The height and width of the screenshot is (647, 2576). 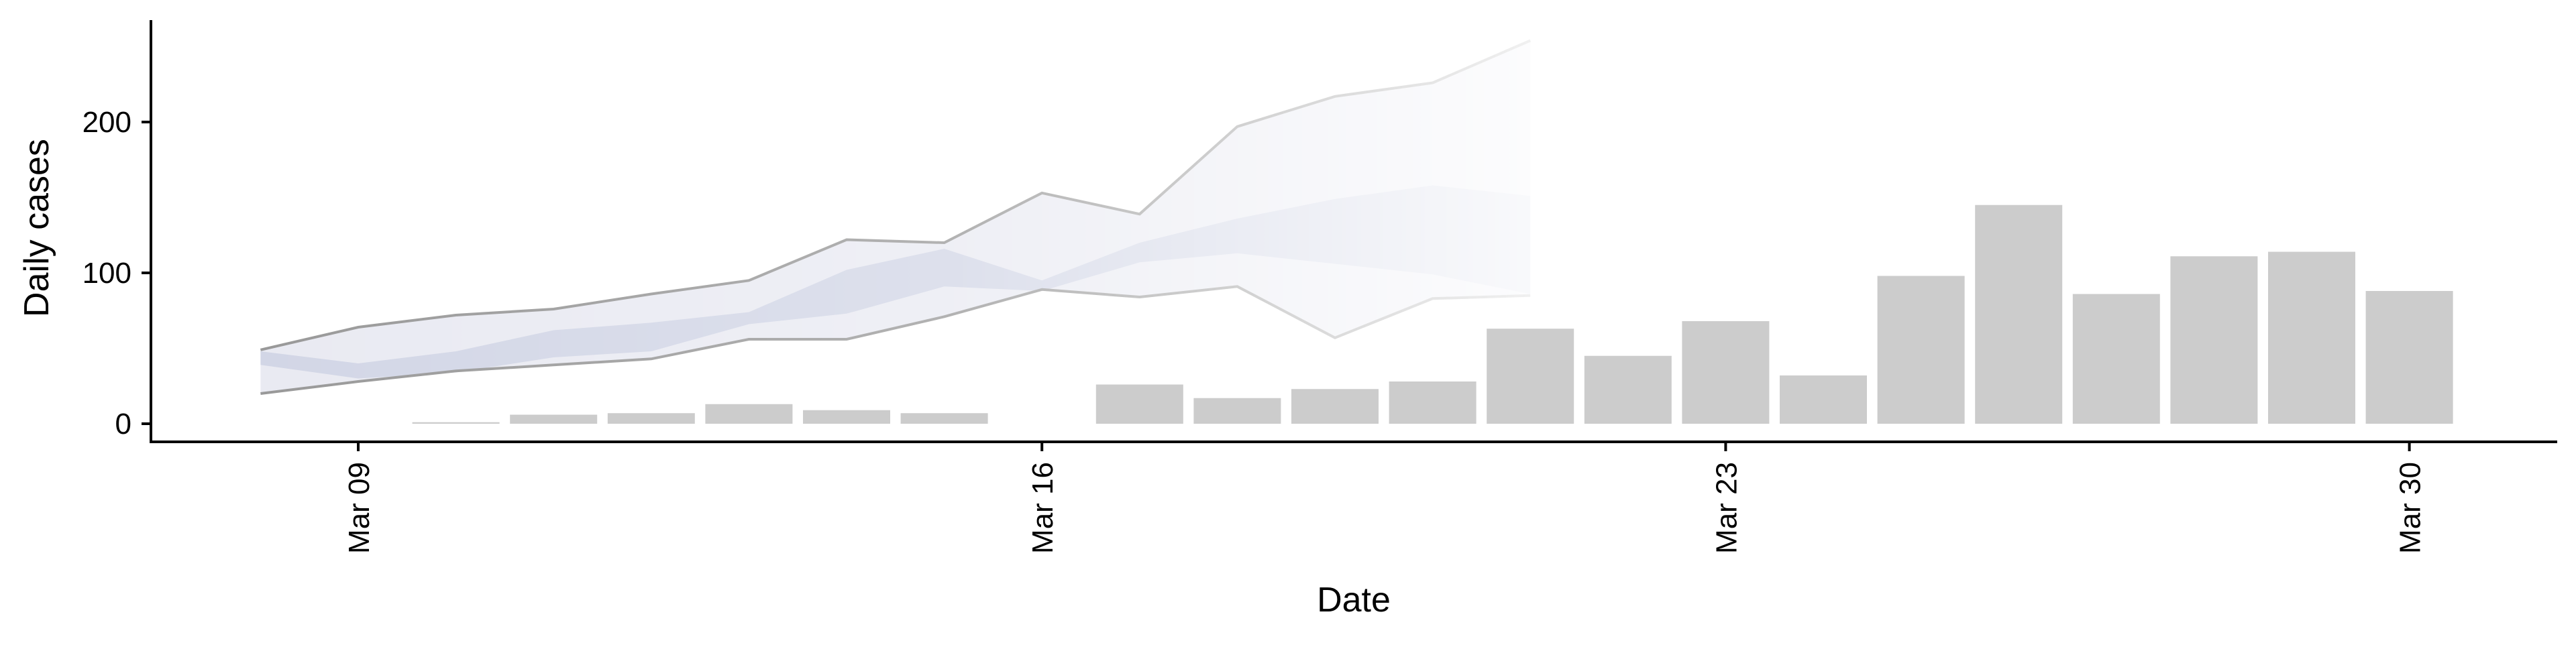 What do you see at coordinates (895, 340) in the screenshot?
I see `forecast-lower-line` at bounding box center [895, 340].